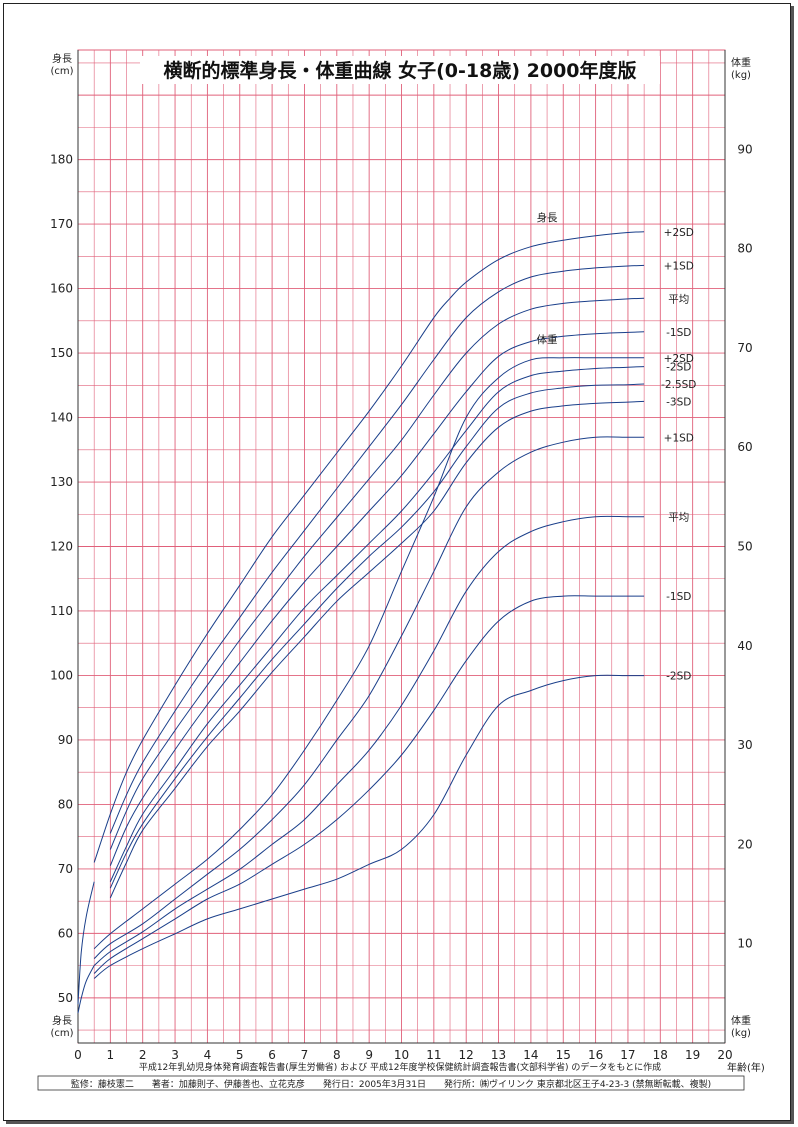 The width and height of the screenshot is (798, 1127). Describe the element at coordinates (61, 675) in the screenshot. I see `y-left-tick-label: 100` at that location.